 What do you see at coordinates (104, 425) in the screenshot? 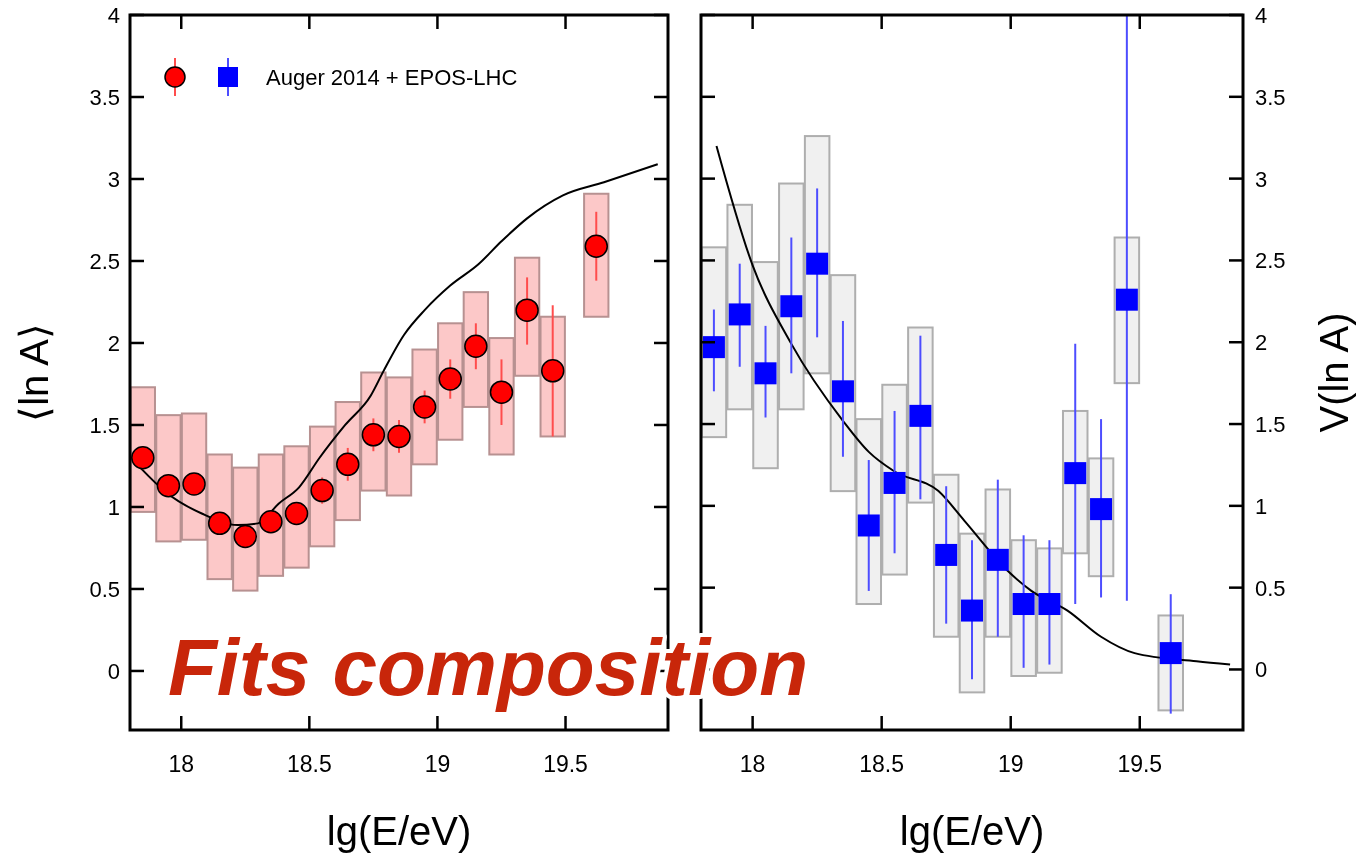
I see `y-tick-label: 1.5` at bounding box center [104, 425].